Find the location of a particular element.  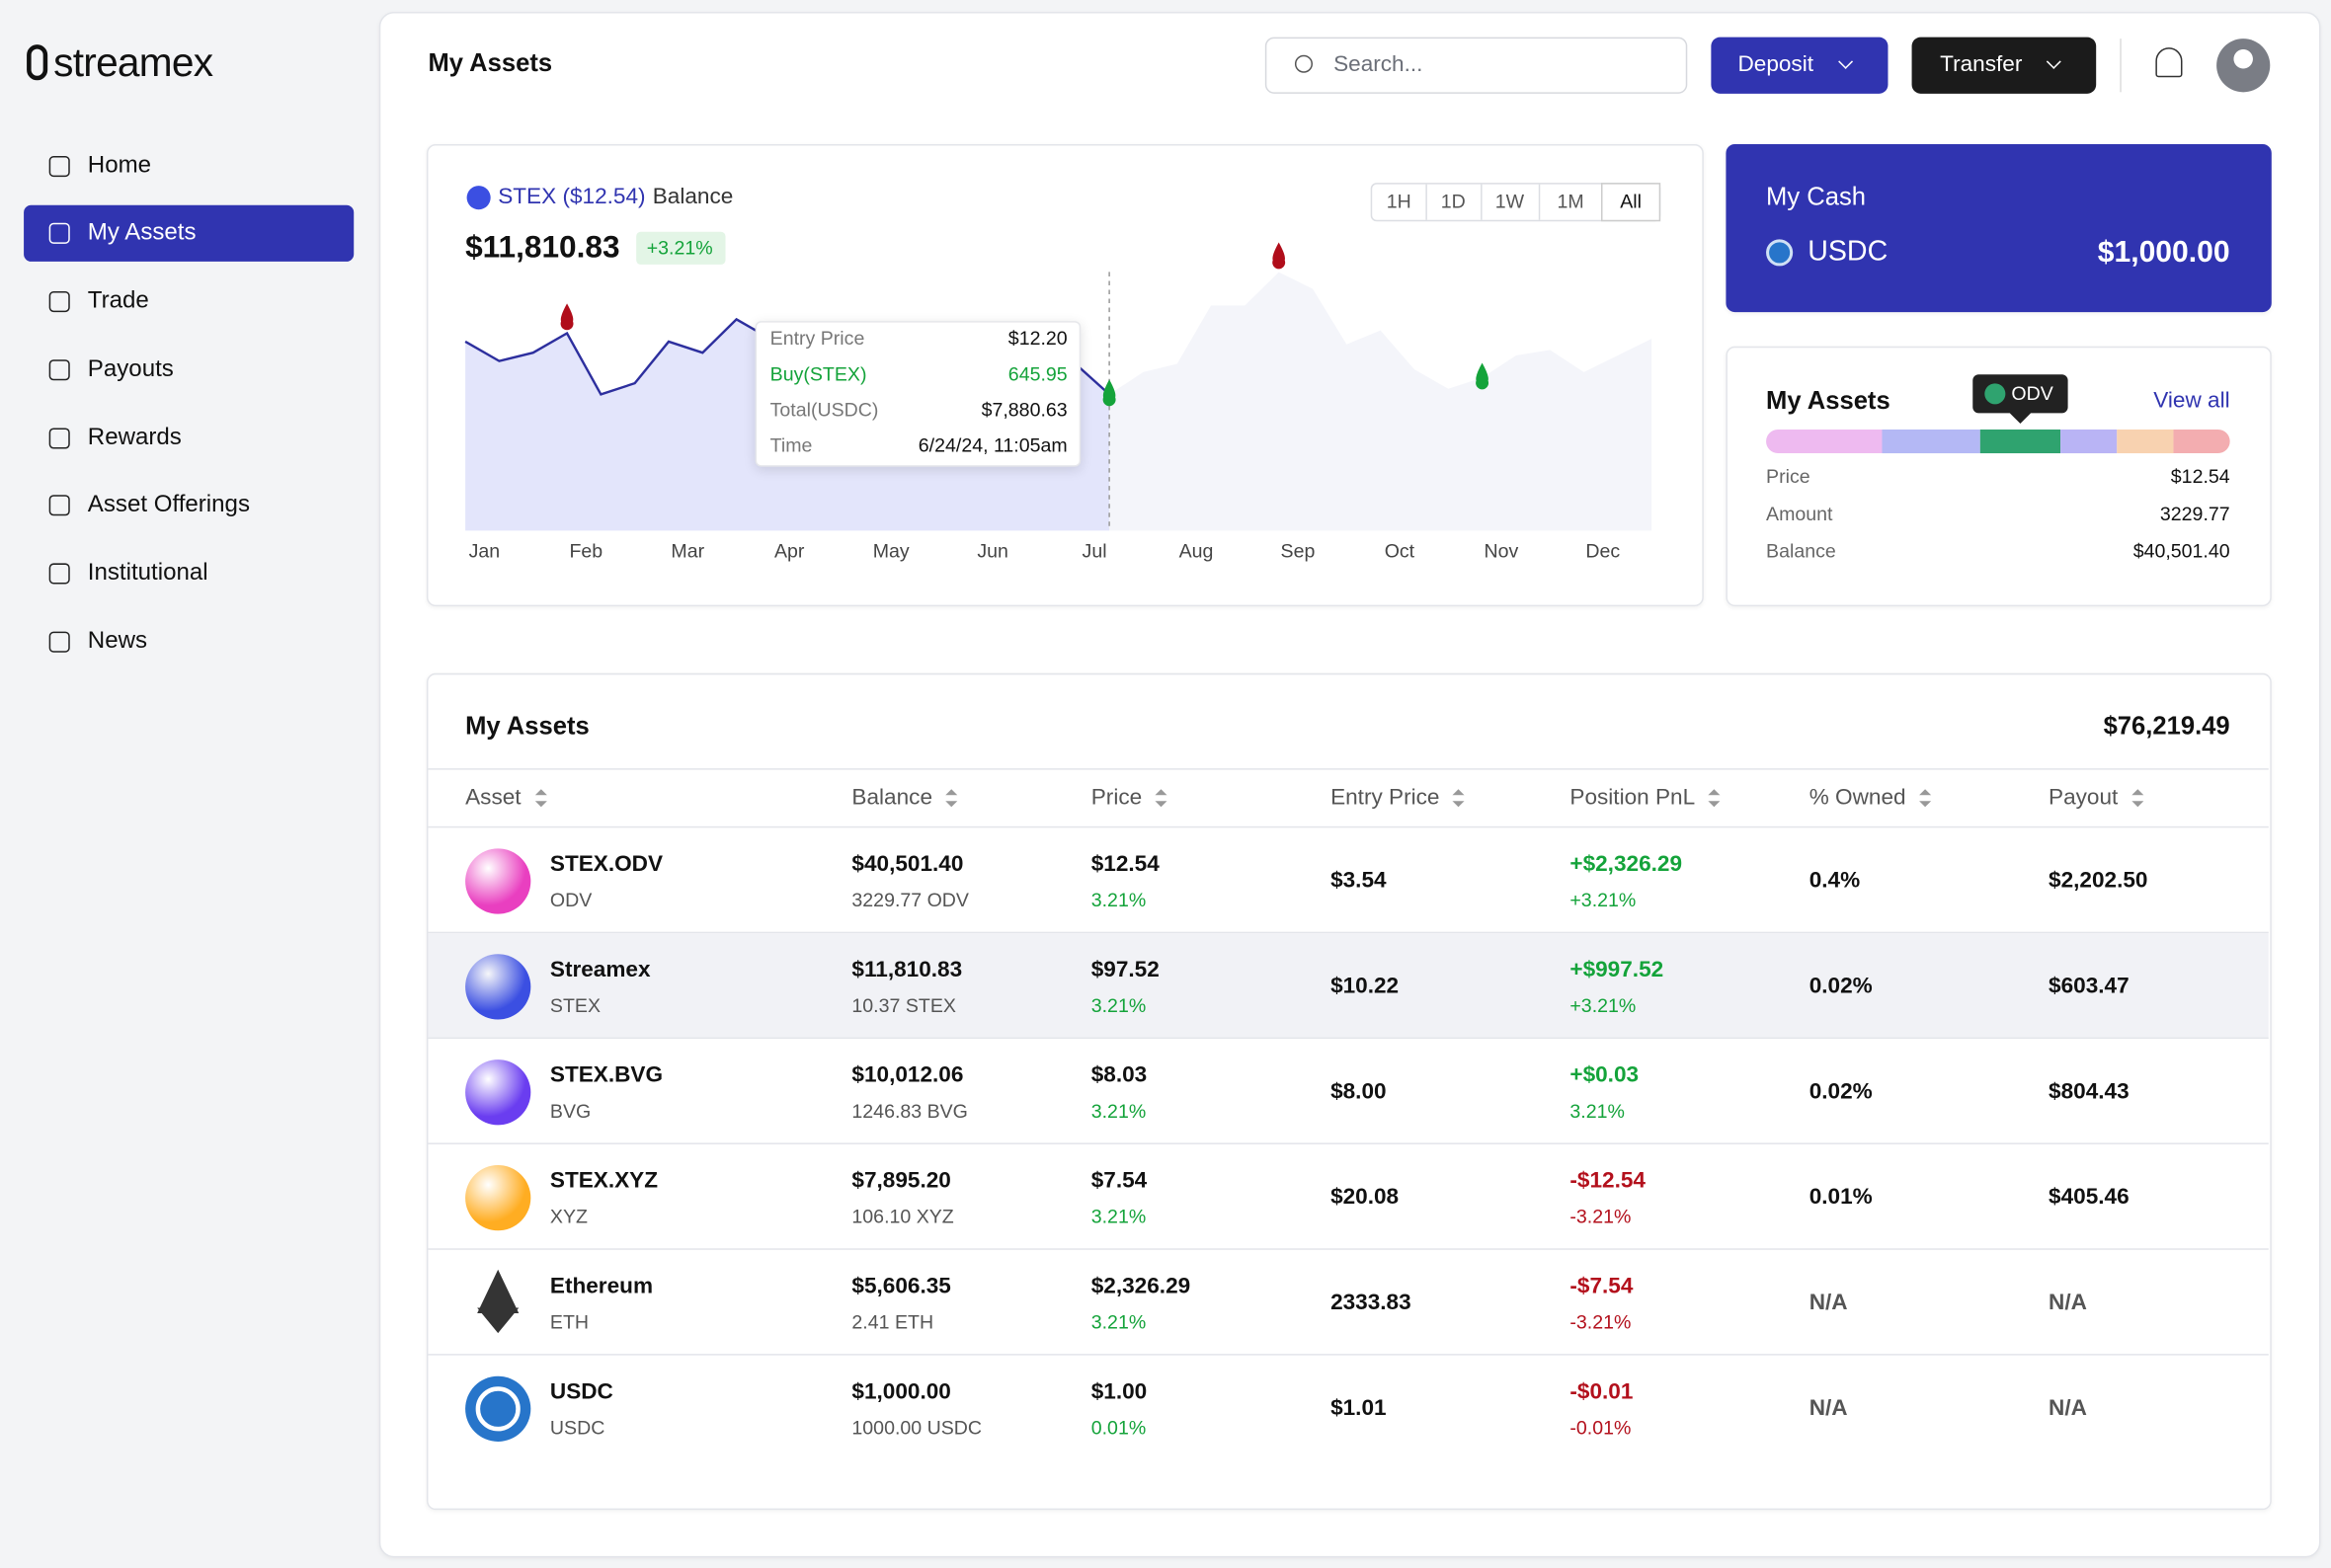

pnl-percent: 3.21% is located at coordinates (1597, 1111).